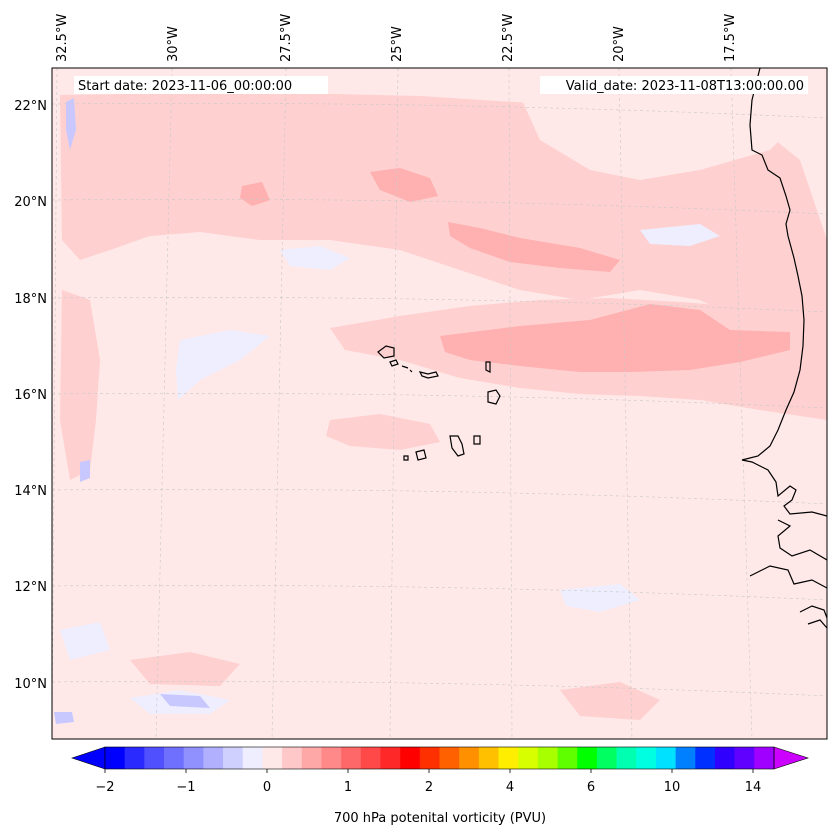 This screenshot has height=836, width=837. Describe the element at coordinates (477, 440) in the screenshot. I see `island-maio` at that location.